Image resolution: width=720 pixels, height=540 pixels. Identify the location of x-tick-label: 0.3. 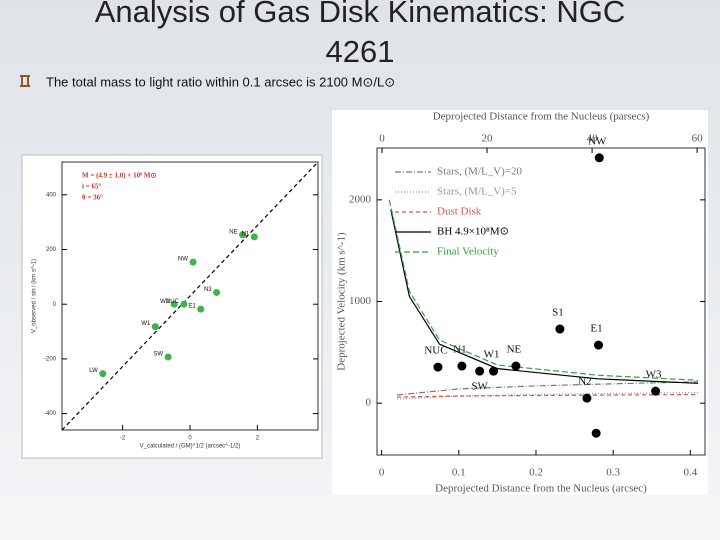
(613, 473).